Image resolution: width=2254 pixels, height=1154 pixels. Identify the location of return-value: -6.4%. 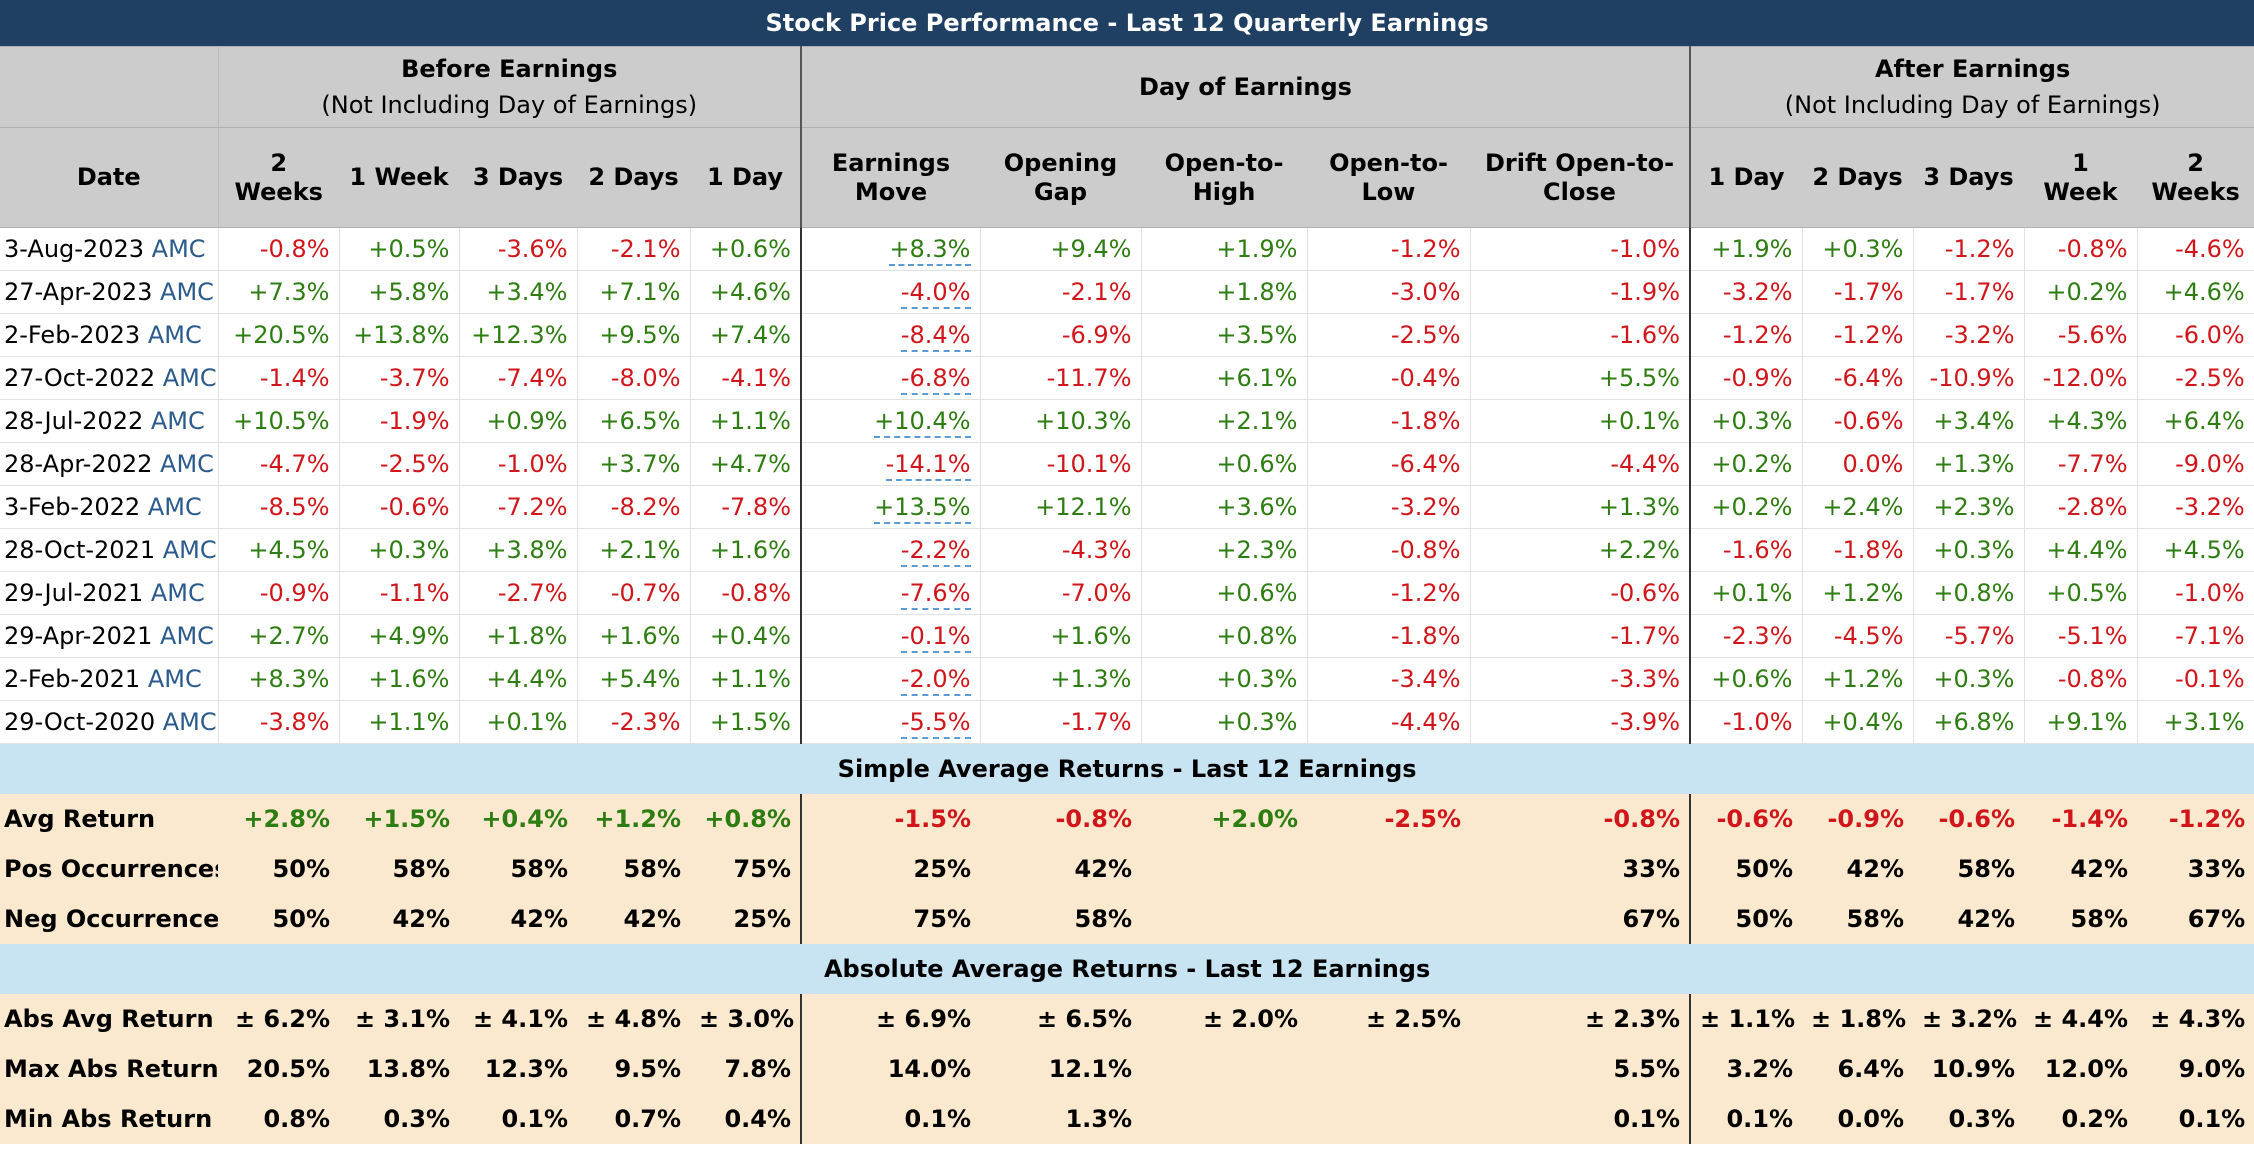
(1425, 464).